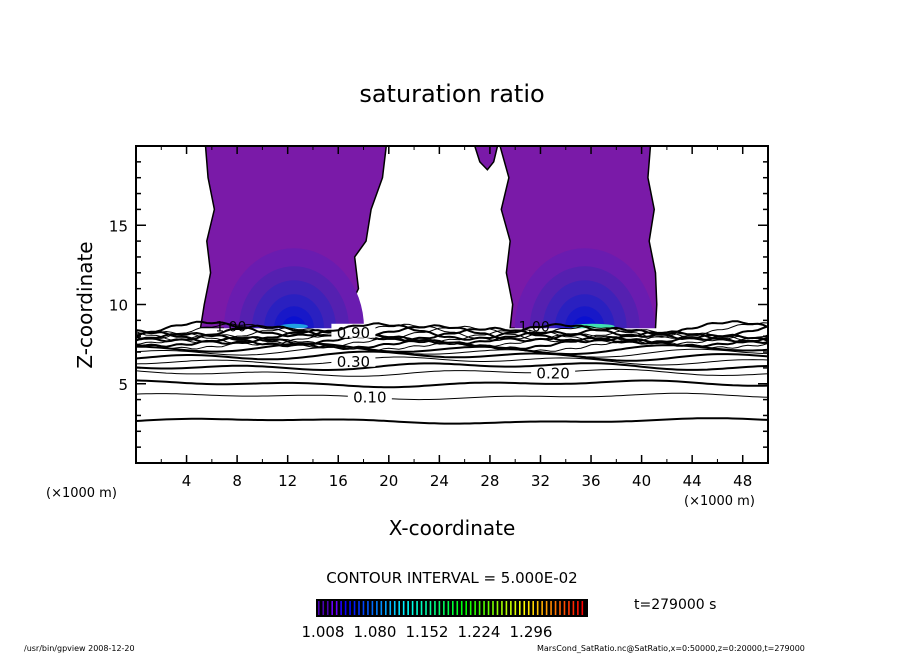  I want to click on x-tick-label: 32, so click(540, 481).